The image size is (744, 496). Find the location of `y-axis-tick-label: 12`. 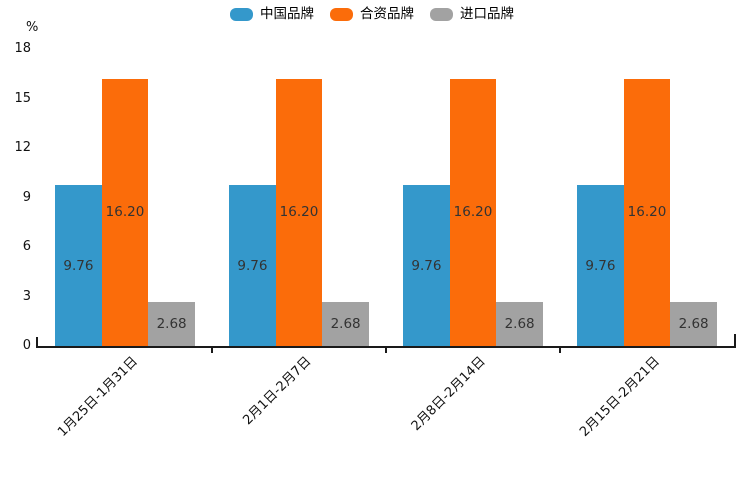

y-axis-tick-label: 12 is located at coordinates (22, 147).